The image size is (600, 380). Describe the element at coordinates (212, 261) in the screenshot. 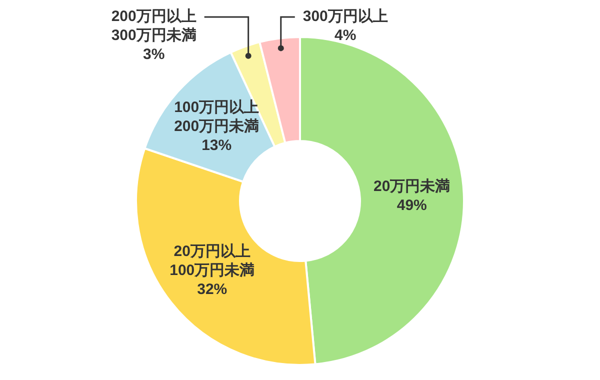

I see `slice-label: 20万円以上100万円未満` at that location.